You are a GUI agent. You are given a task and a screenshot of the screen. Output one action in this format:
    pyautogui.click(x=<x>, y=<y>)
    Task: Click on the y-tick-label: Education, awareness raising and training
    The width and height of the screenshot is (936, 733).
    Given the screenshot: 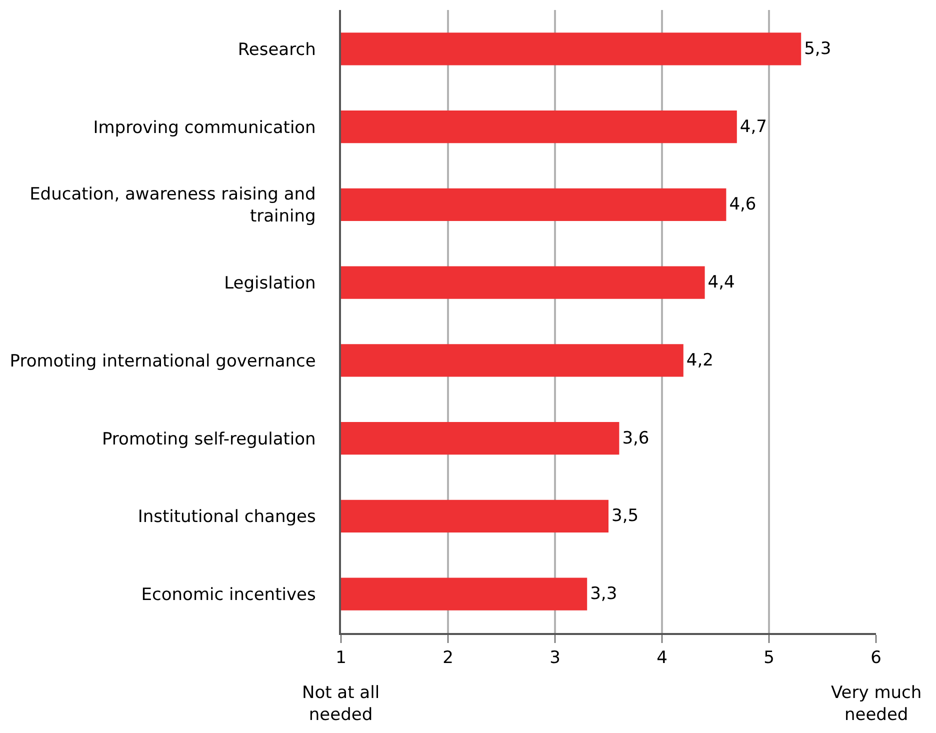 What is the action you would take?
    pyautogui.click(x=173, y=205)
    